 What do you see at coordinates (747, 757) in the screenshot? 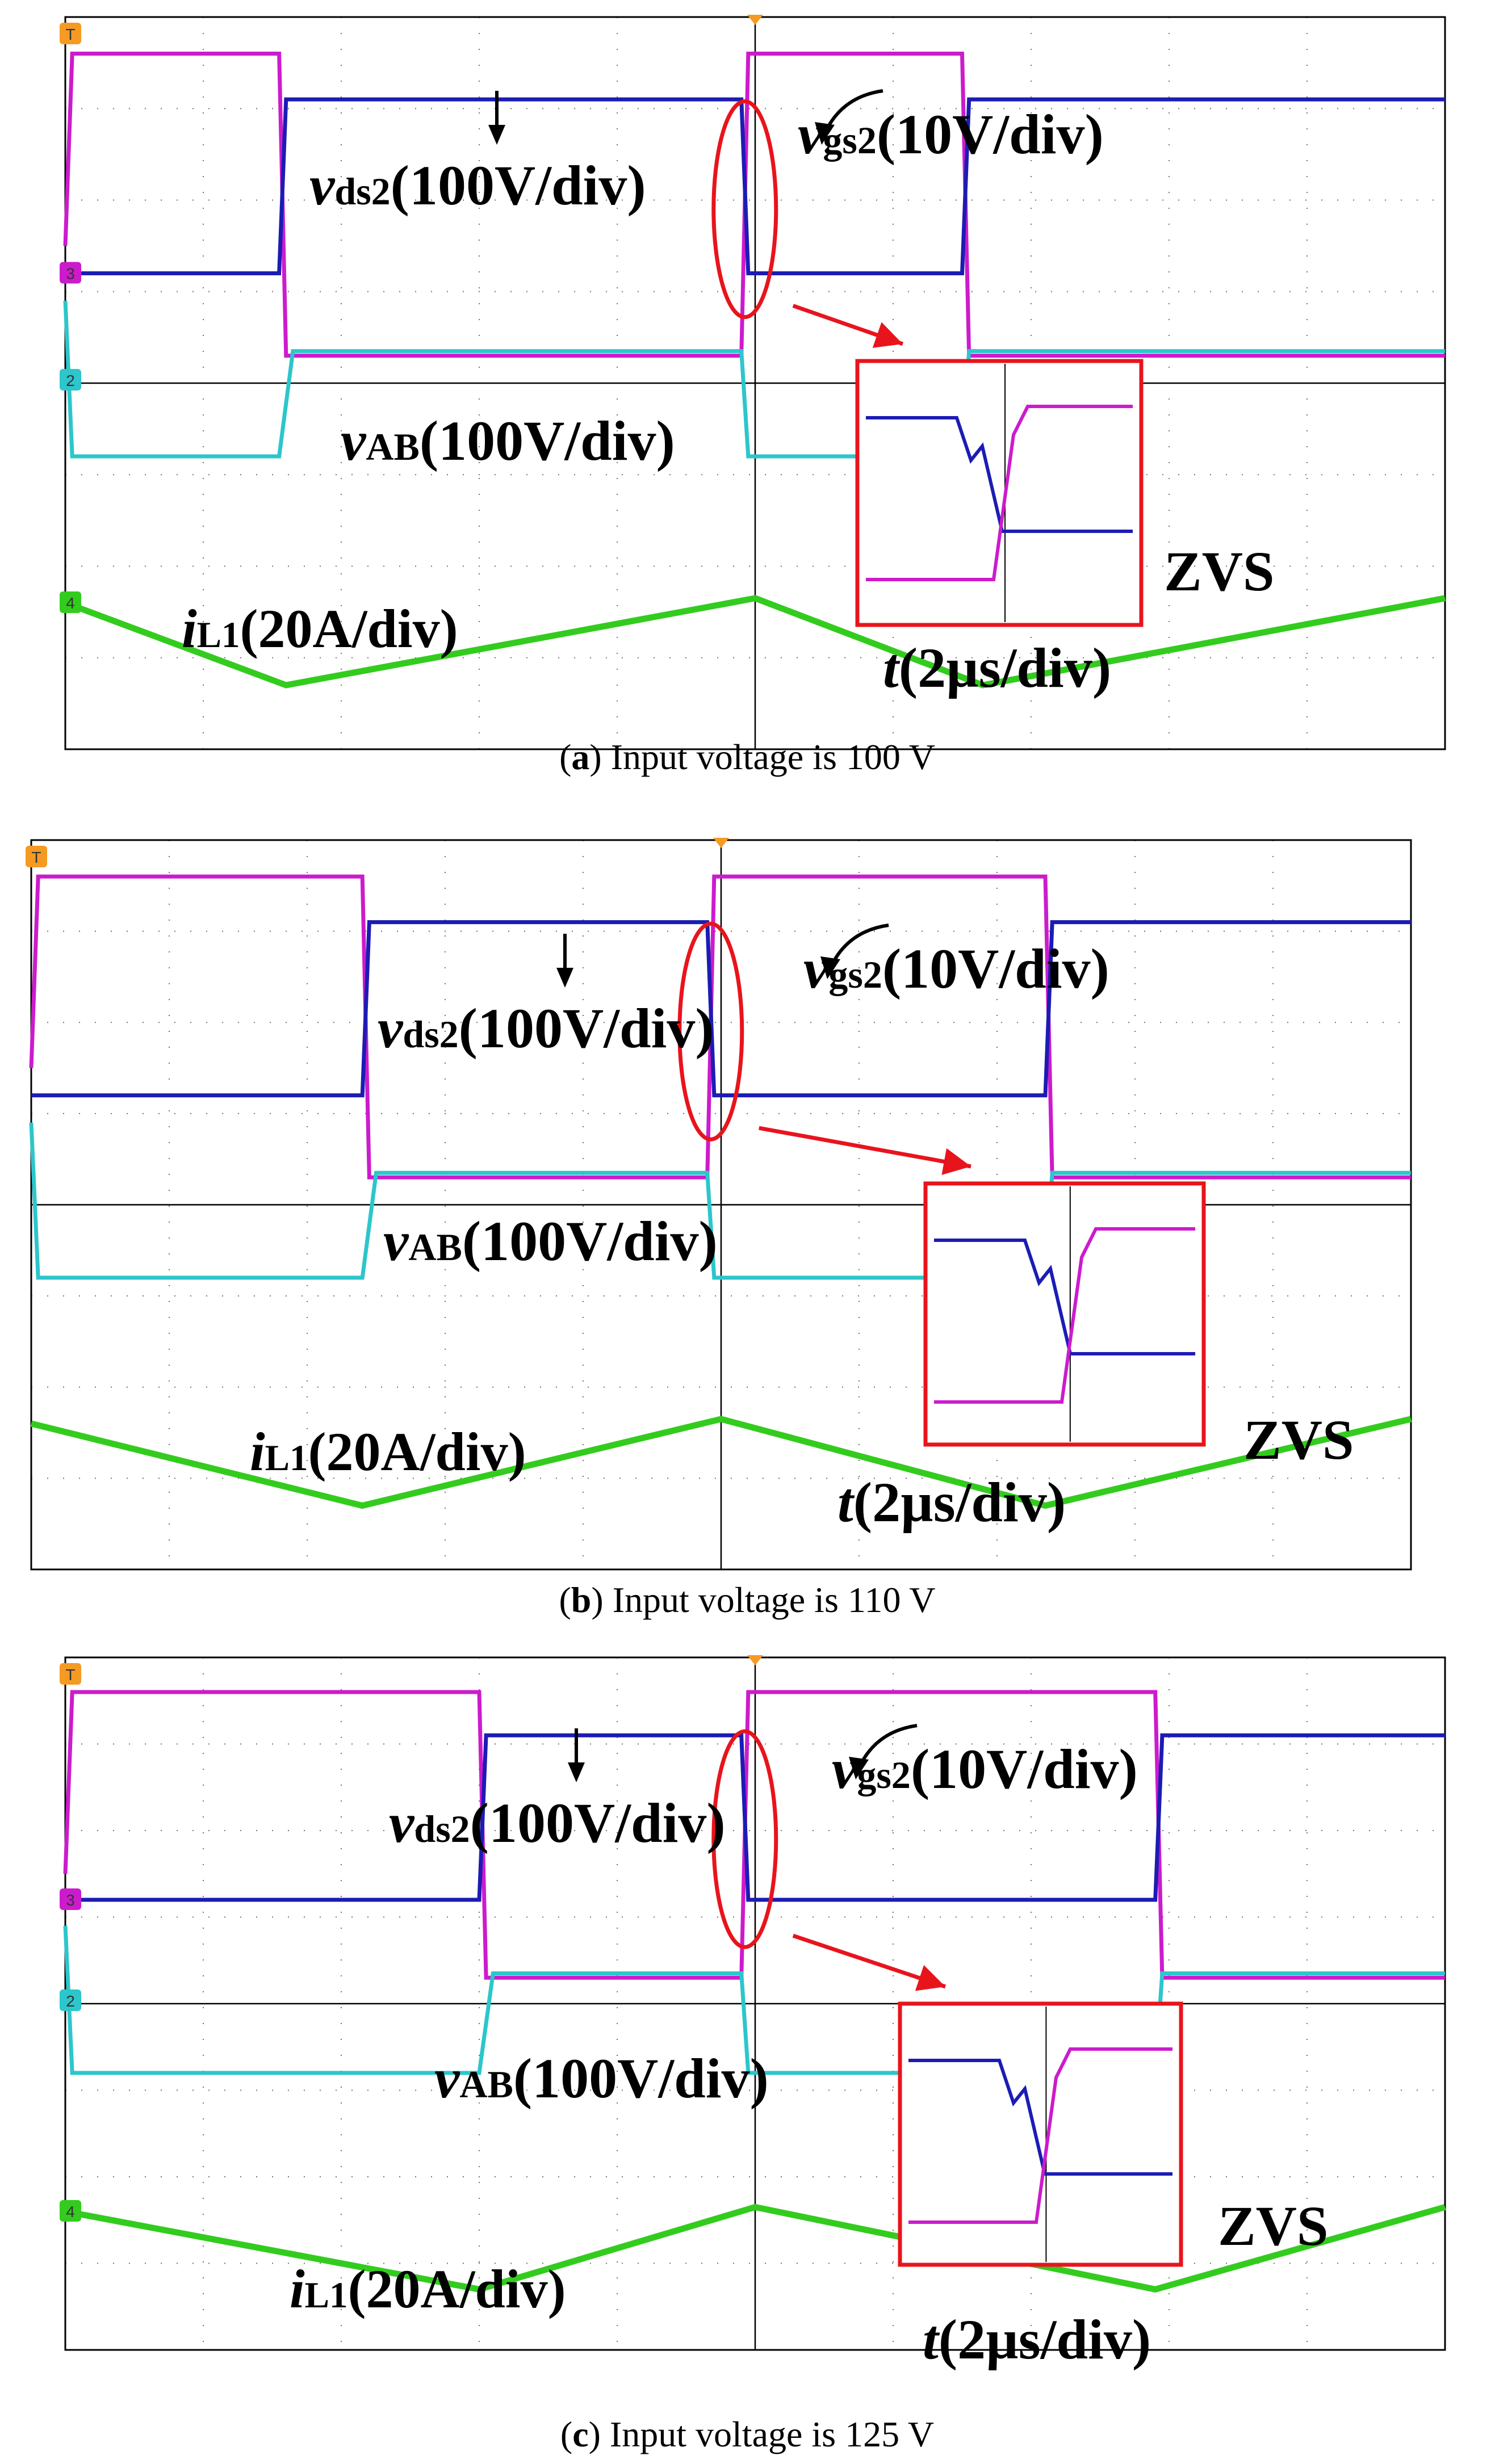
I see `panel-caption: (a) Input voltage is 100 V` at bounding box center [747, 757].